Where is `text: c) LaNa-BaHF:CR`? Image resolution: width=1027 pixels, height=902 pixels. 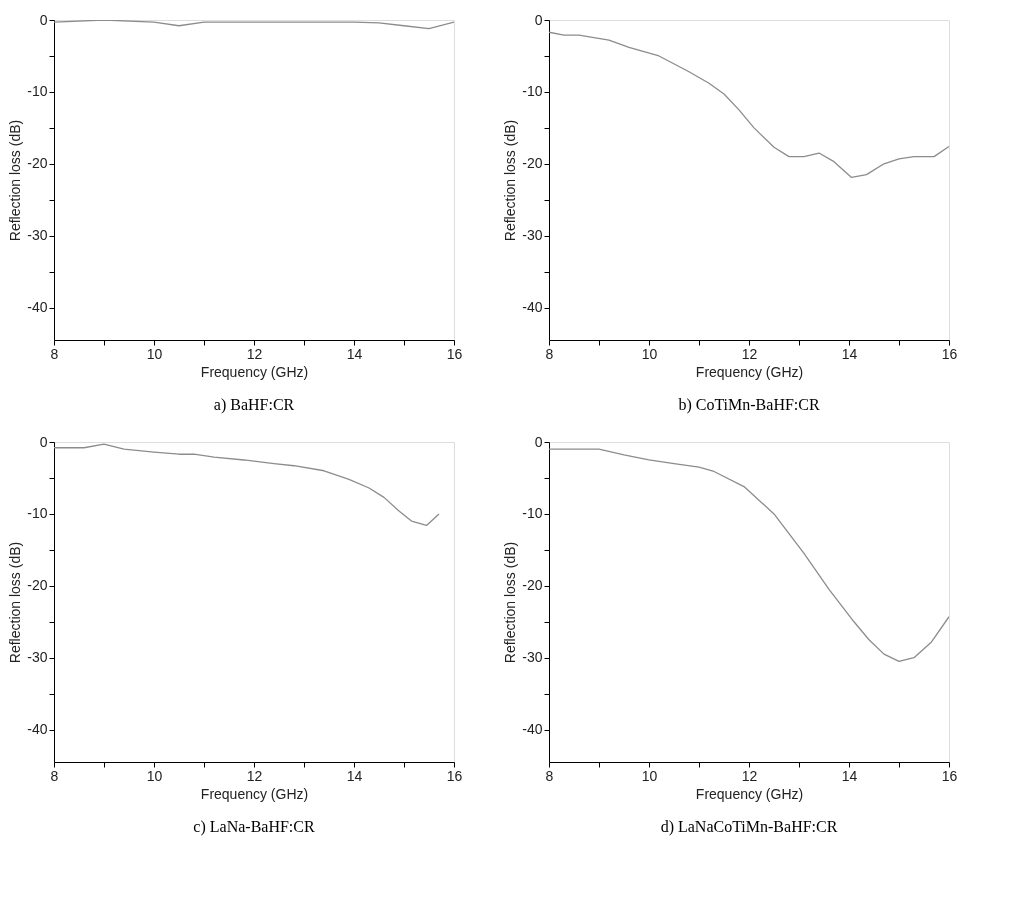
text: c) LaNa-BaHF:CR is located at coordinates (254, 827).